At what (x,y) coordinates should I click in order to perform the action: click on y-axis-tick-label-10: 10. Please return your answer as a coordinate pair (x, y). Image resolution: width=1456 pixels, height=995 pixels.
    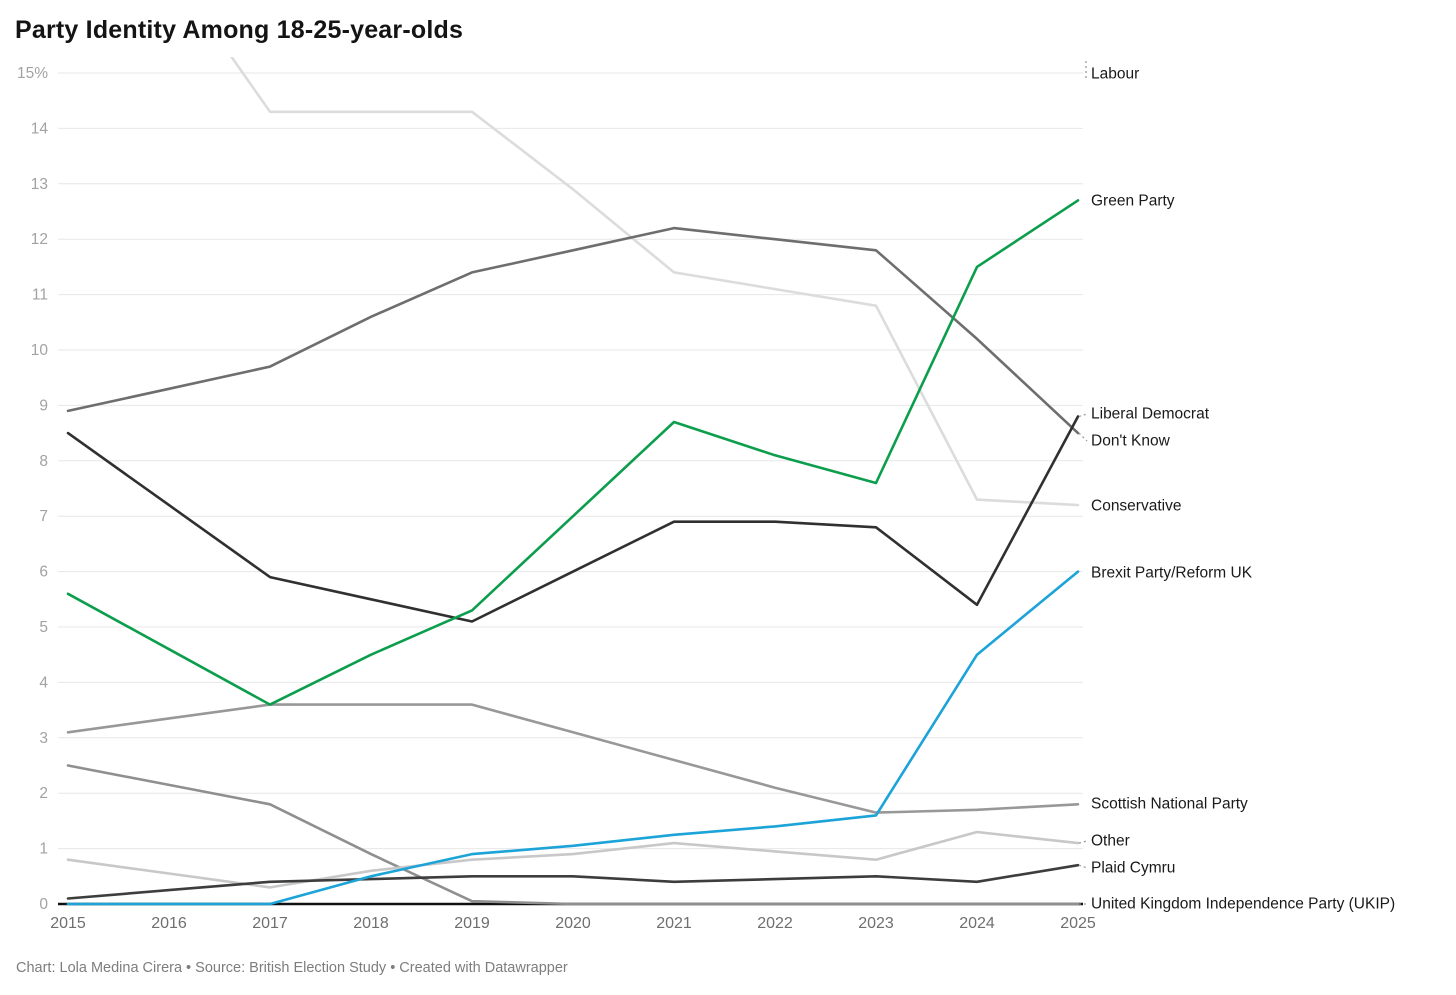
    Looking at the image, I should click on (40, 350).